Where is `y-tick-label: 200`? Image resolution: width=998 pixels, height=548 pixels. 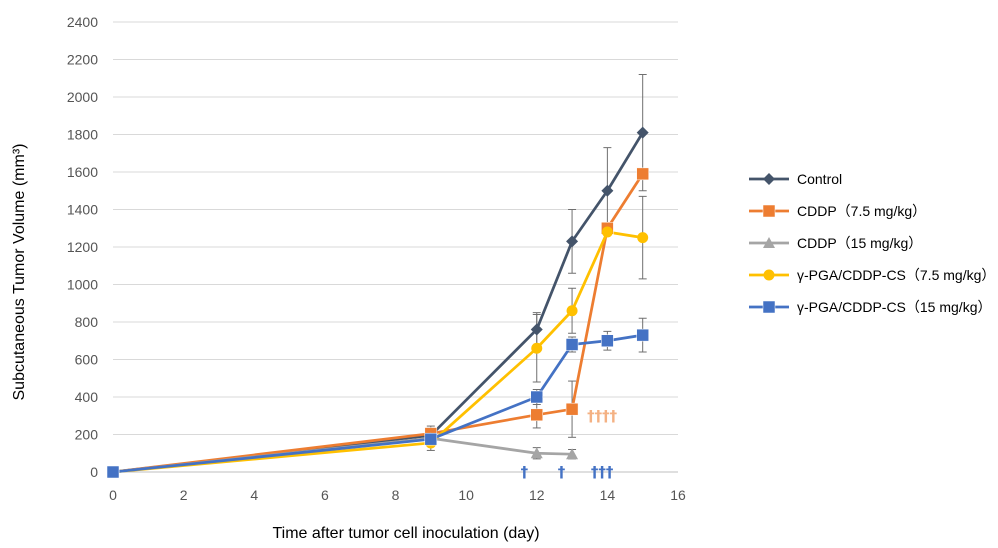 y-tick-label: 200 is located at coordinates (87, 435).